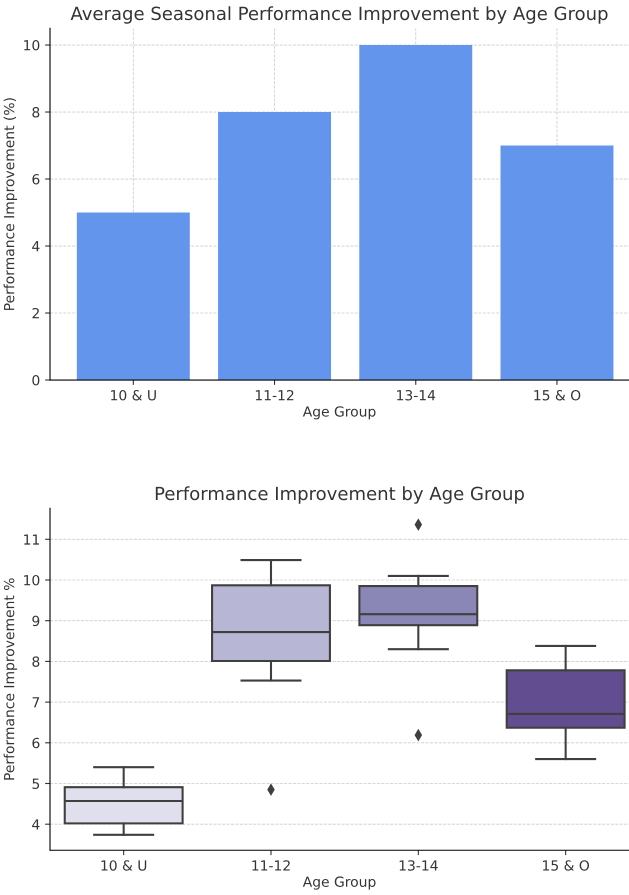  What do you see at coordinates (11, 204) in the screenshot?
I see `y-axis-title: Performance Improvement (%)` at bounding box center [11, 204].